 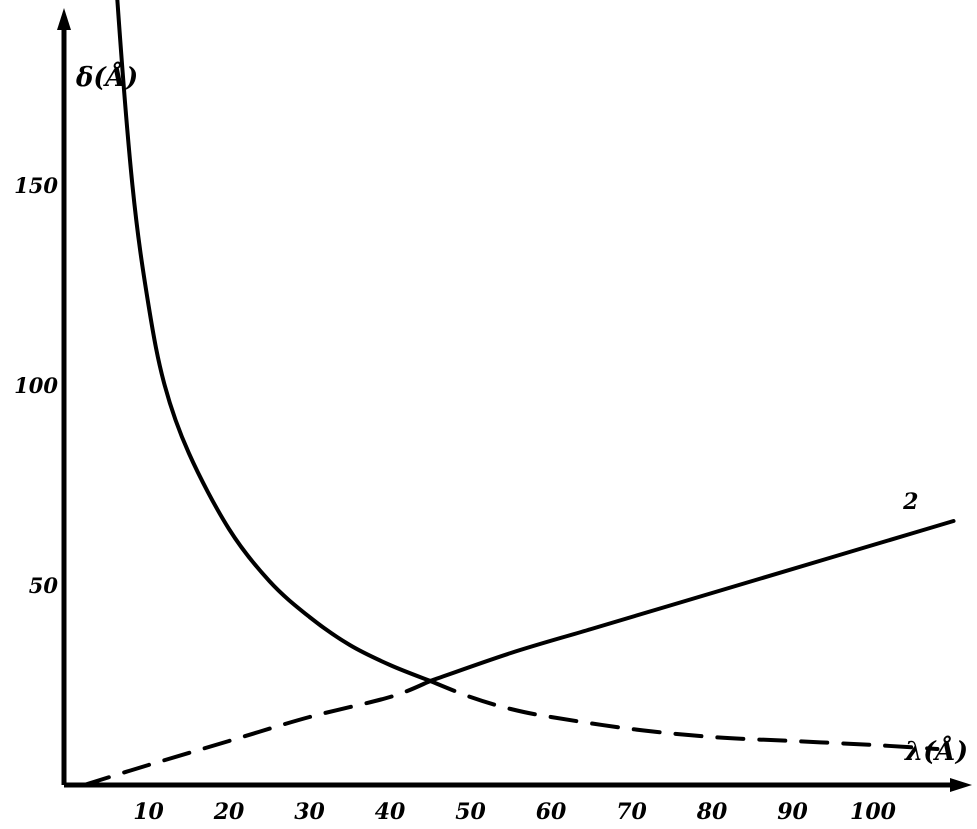 What do you see at coordinates (551, 812) in the screenshot?
I see `x-tick-label: 60` at bounding box center [551, 812].